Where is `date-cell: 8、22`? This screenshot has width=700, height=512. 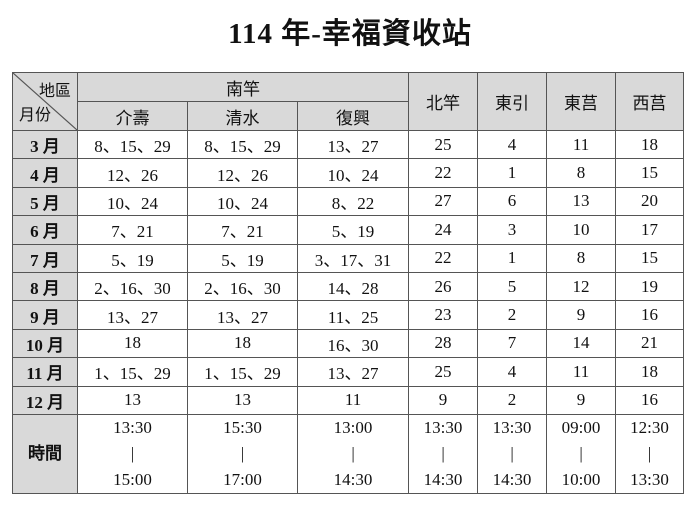 date-cell: 8、22 is located at coordinates (353, 201).